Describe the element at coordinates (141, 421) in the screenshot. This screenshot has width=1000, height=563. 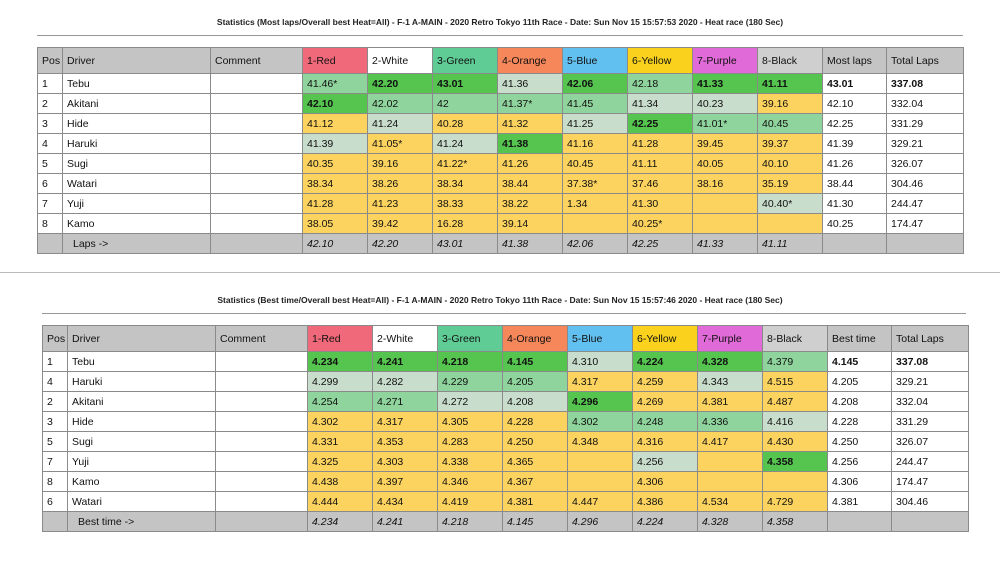
I see `driver-cell: Hide` at that location.